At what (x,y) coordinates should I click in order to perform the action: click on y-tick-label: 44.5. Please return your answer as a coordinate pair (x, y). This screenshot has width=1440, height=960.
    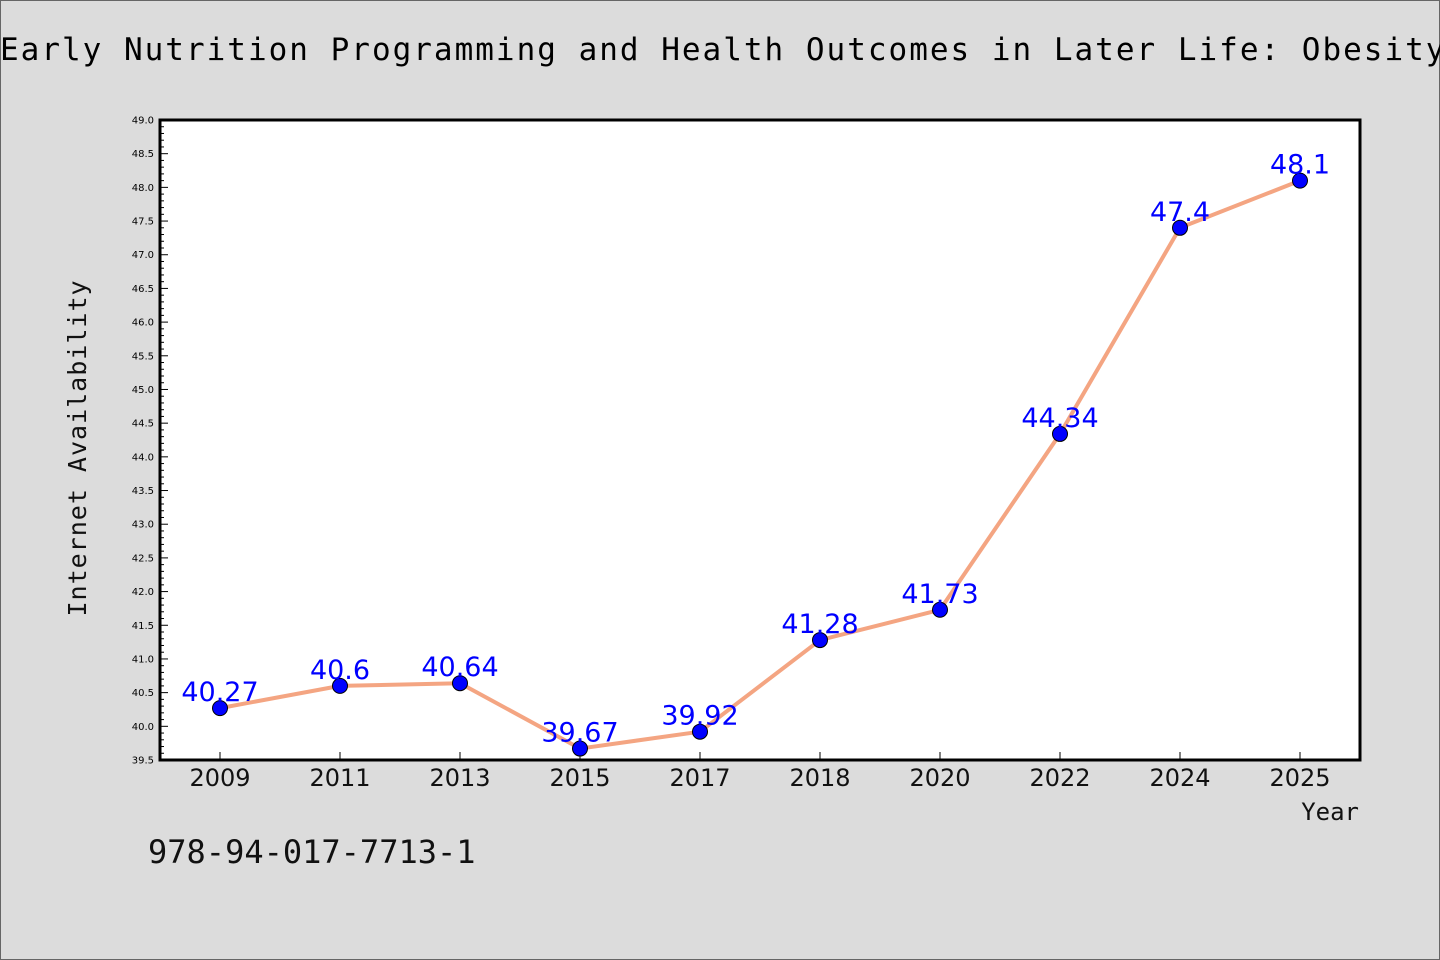
    Looking at the image, I should click on (143, 424).